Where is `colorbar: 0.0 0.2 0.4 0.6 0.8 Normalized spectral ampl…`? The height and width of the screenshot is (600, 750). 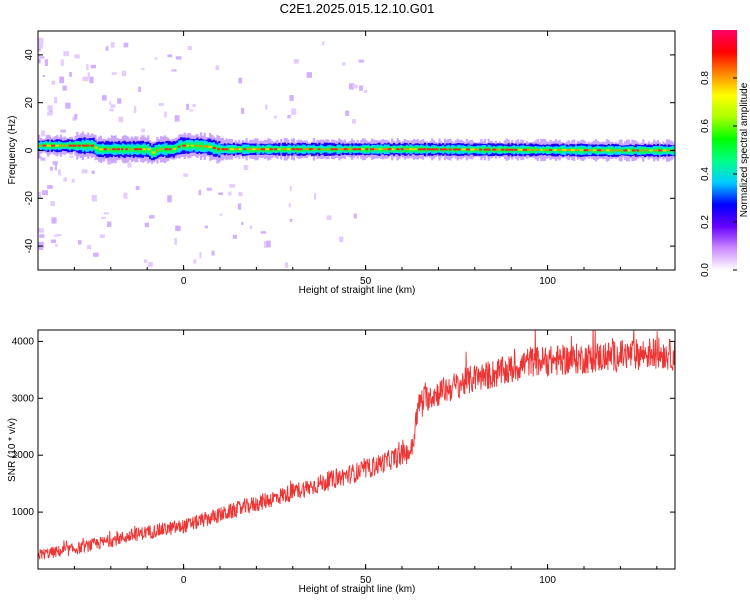
colorbar: 0.0 0.2 0.4 0.6 0.8 Normalized spectral ampl… is located at coordinates (725, 153).